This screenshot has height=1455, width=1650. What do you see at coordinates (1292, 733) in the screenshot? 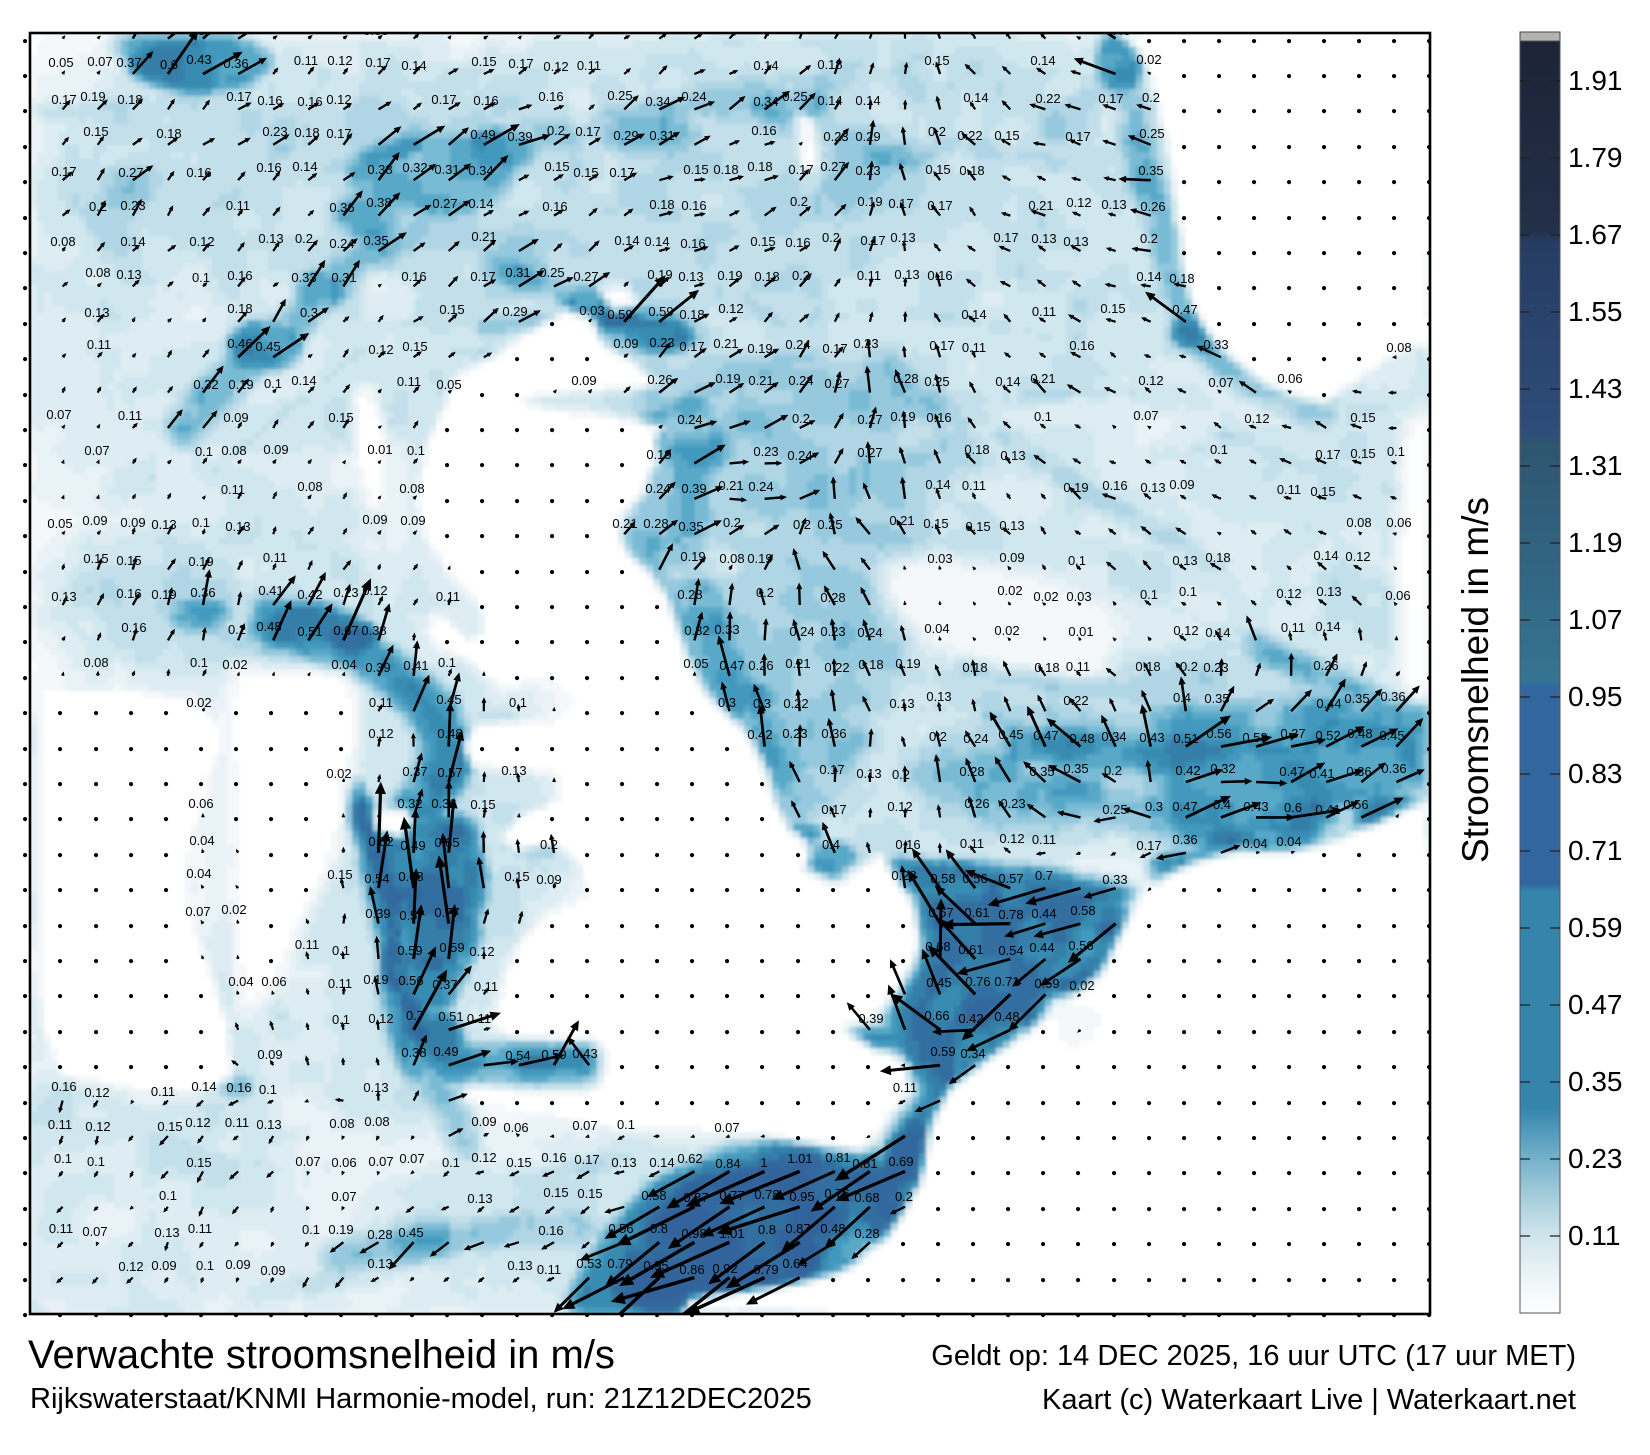
I see `svg-text: 0.37` at bounding box center [1292, 733].